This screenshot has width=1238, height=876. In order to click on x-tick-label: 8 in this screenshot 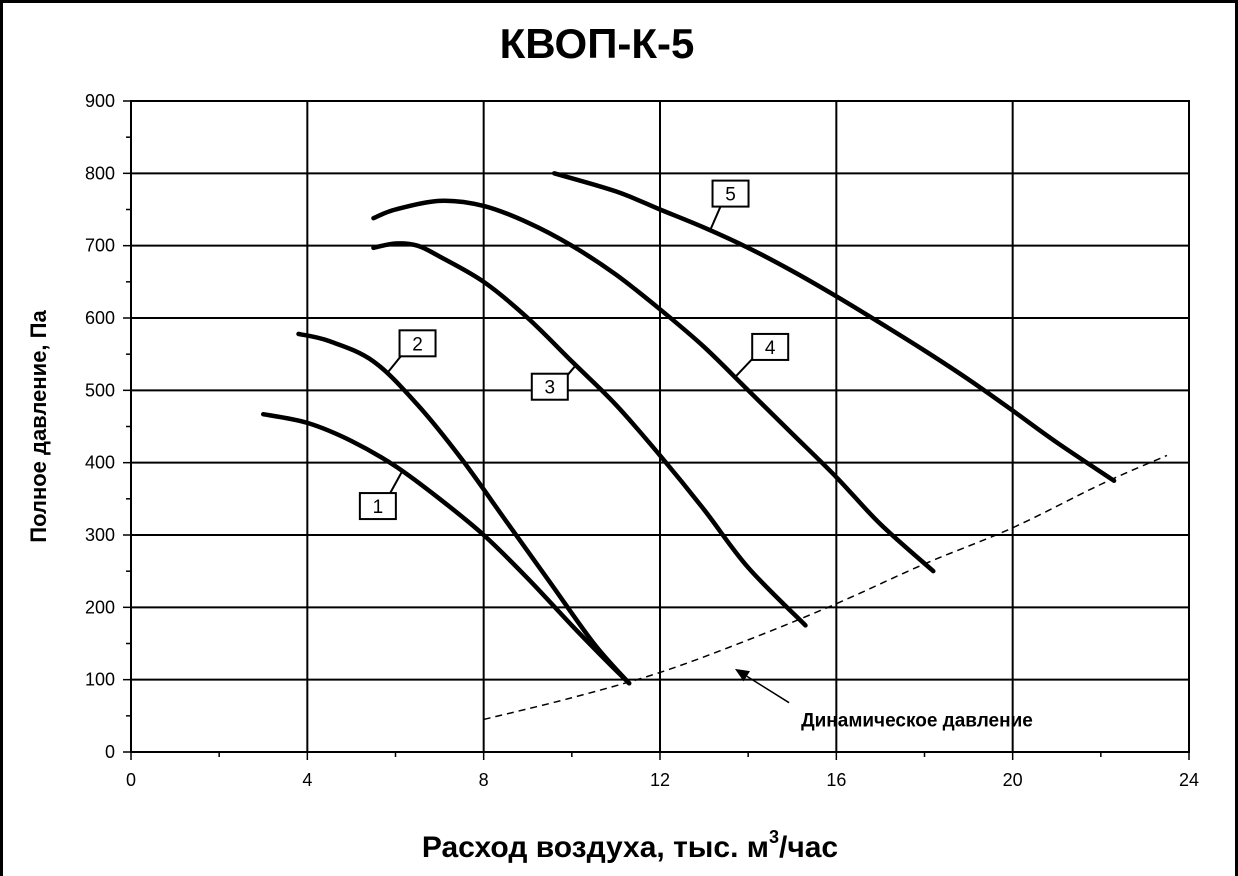, I will do `click(484, 780)`.